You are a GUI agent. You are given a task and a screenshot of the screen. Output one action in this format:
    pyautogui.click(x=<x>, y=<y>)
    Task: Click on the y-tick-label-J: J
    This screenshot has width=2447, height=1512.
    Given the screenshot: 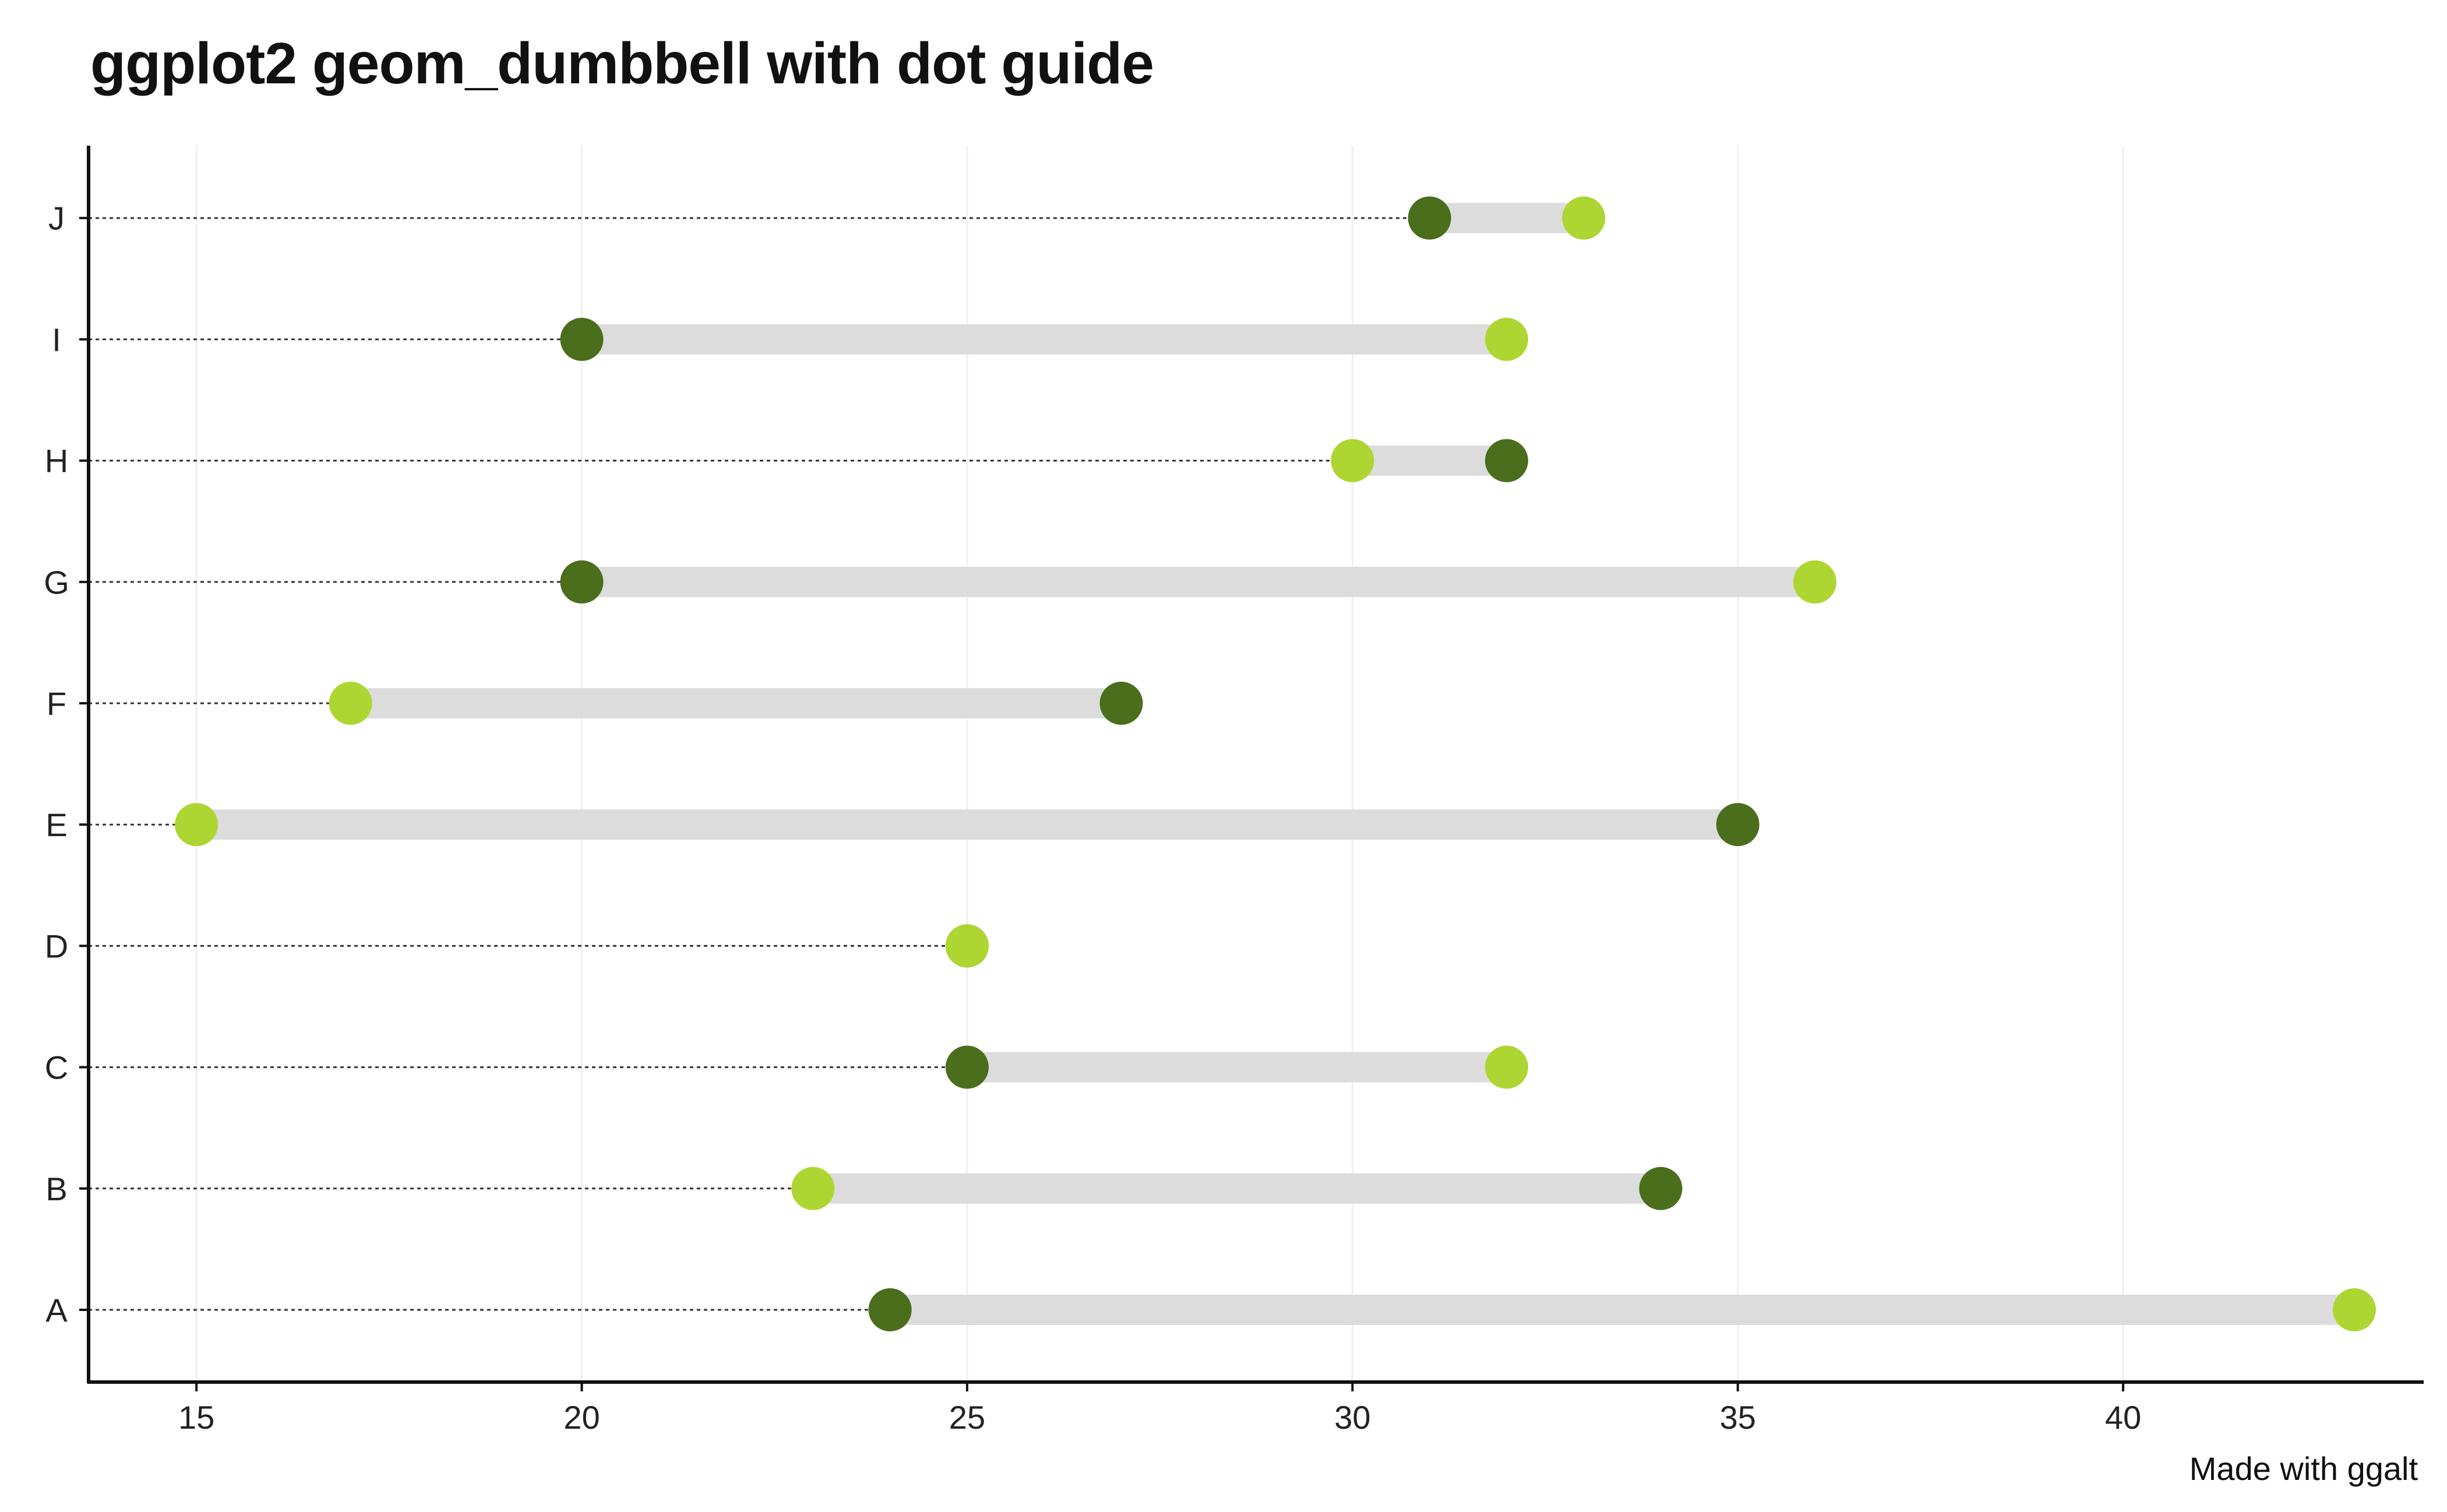 What is the action you would take?
    pyautogui.click(x=57, y=218)
    